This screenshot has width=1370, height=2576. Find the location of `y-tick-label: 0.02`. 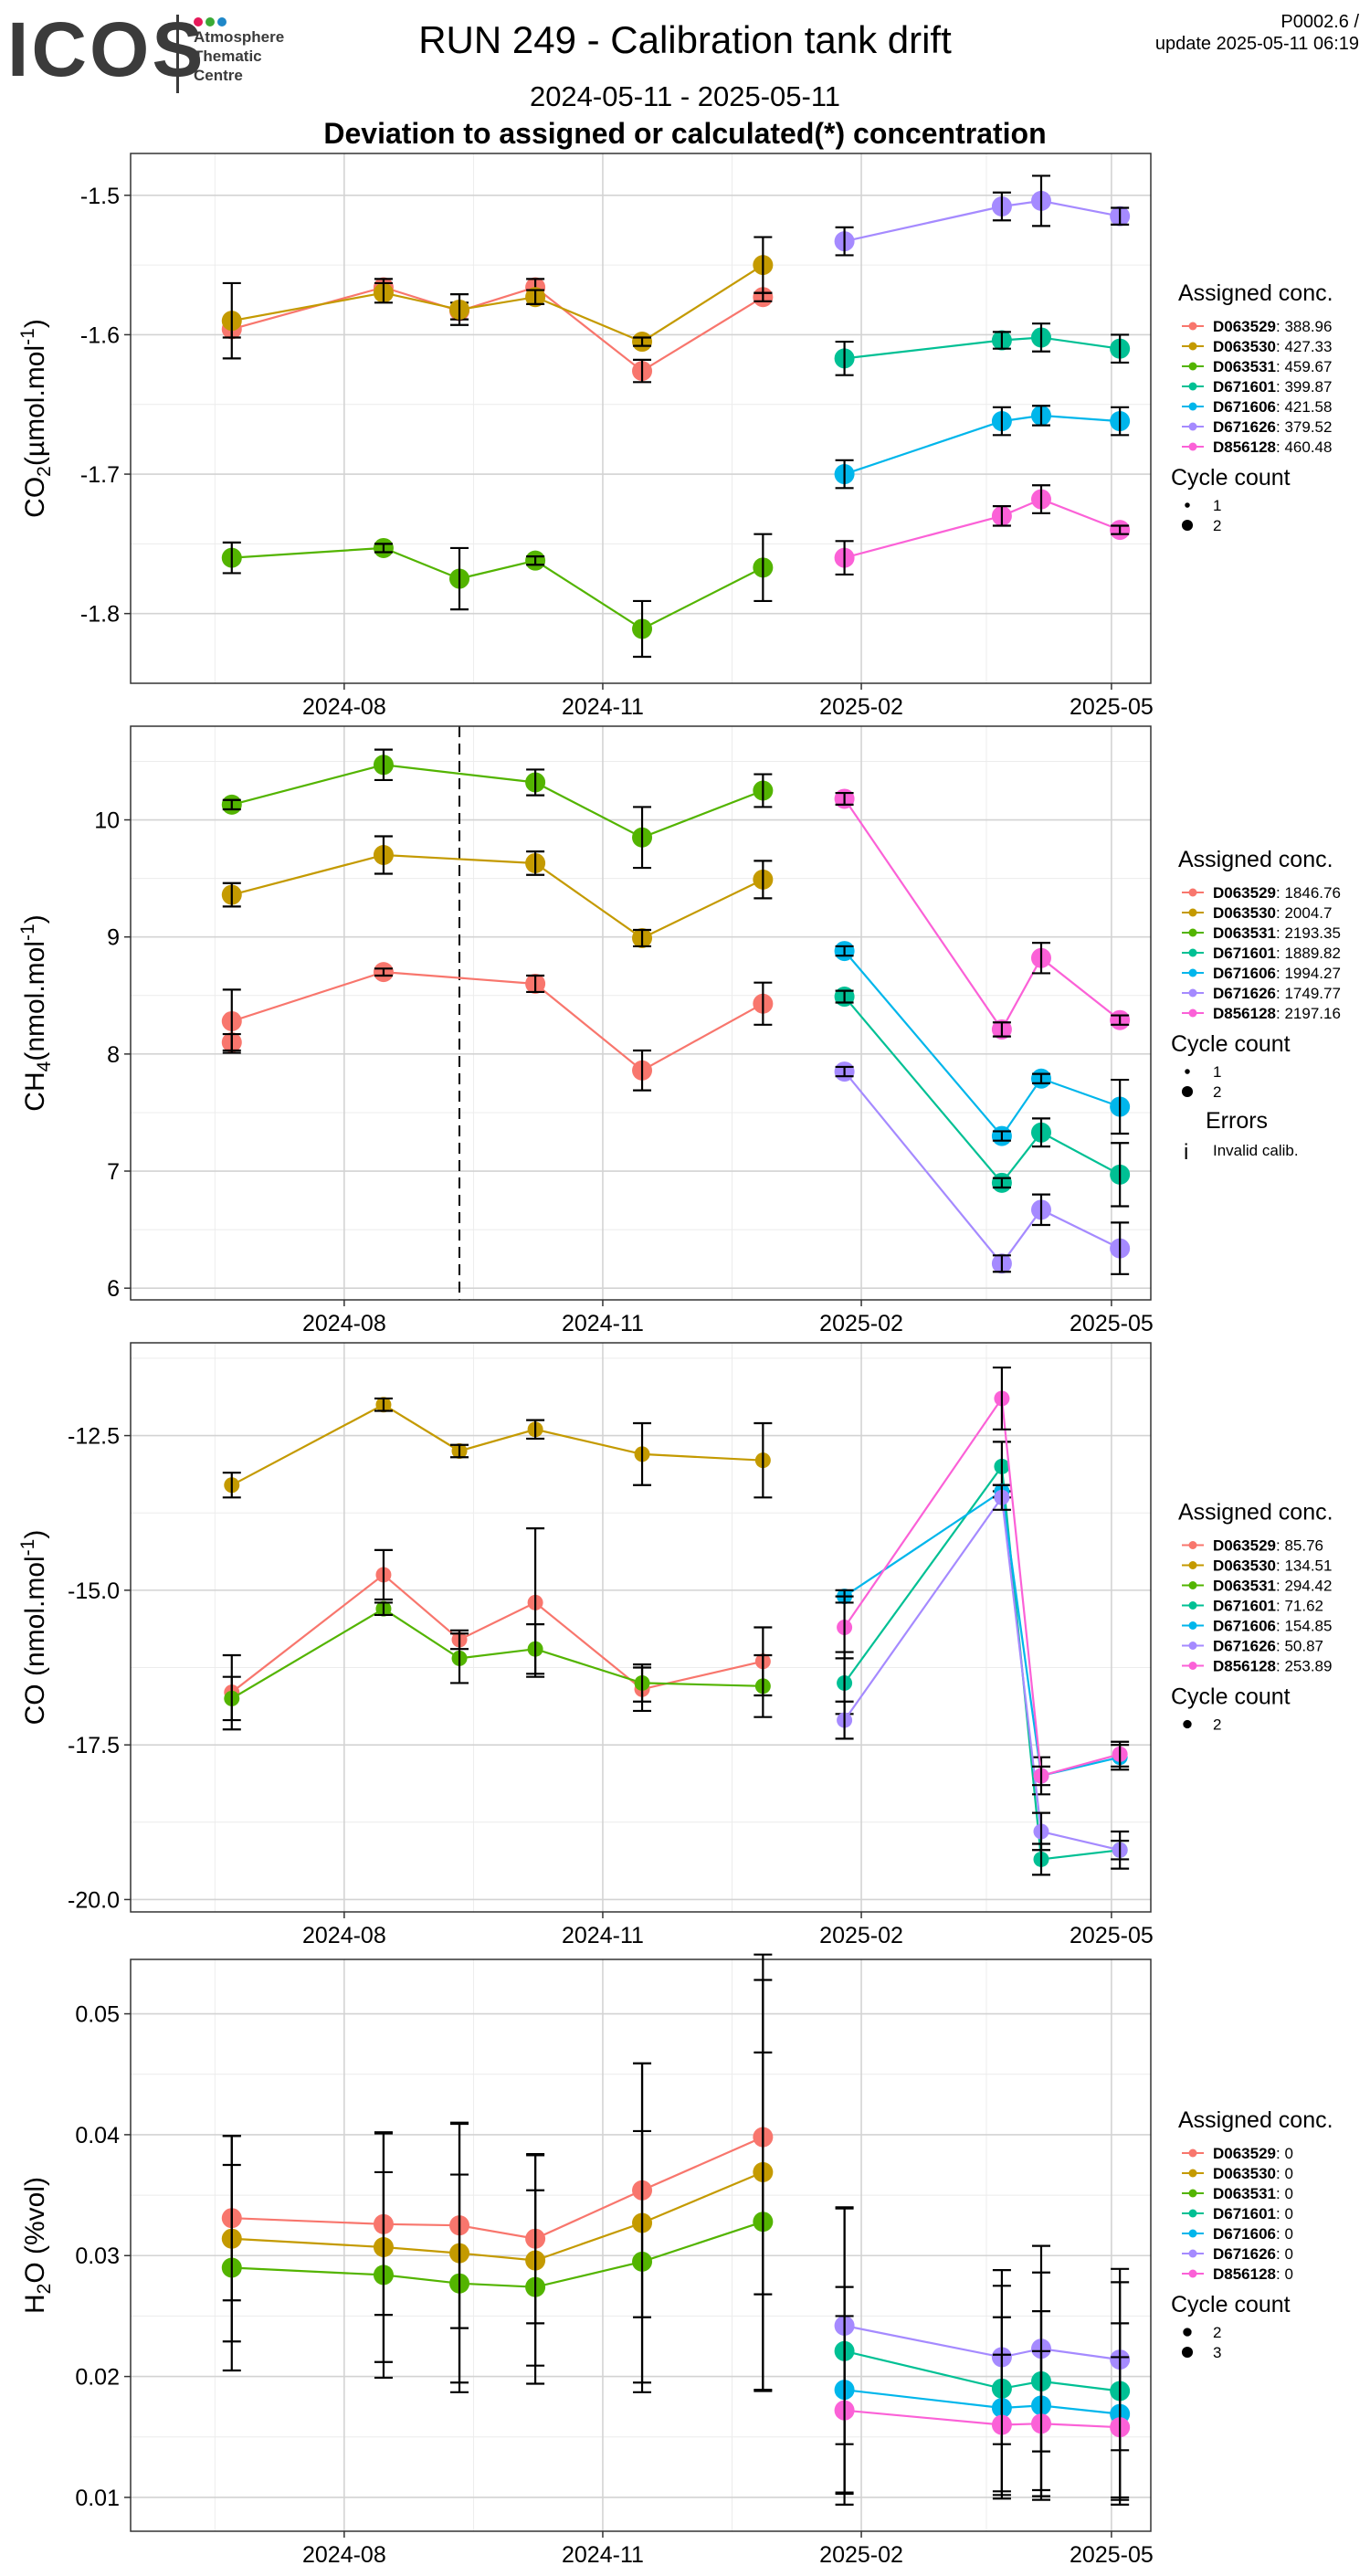

y-tick-label: 0.02 is located at coordinates (97, 2378).